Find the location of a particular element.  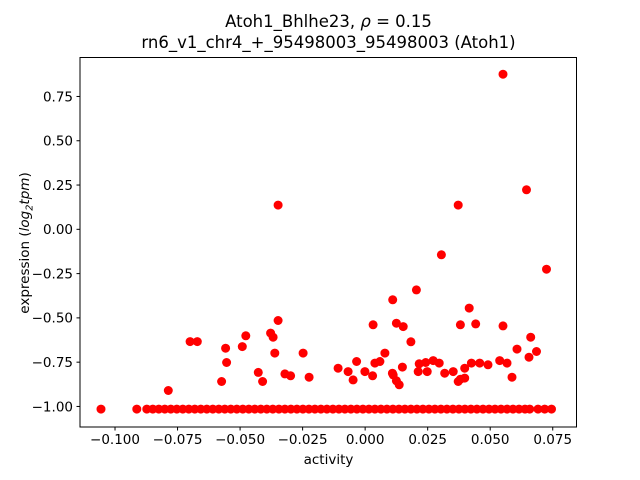

x-tick-label: −0.025 is located at coordinates (303, 440).